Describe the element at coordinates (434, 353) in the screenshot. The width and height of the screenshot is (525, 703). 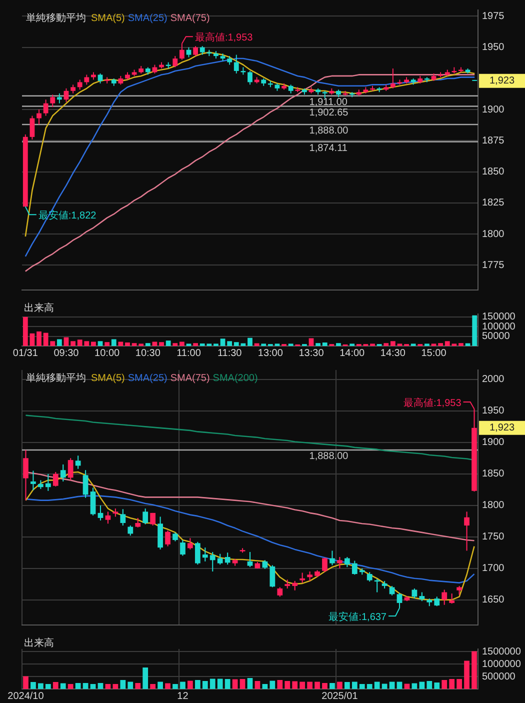
I see `x-tick-label: 15:00` at that location.